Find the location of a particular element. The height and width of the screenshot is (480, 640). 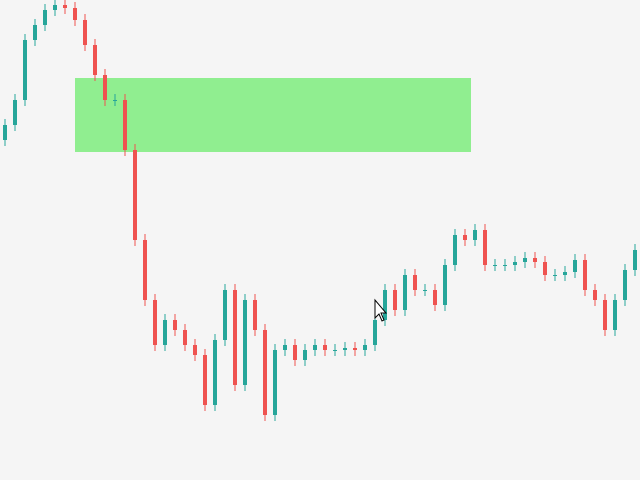

mouse-cursor is located at coordinates (381, 310).